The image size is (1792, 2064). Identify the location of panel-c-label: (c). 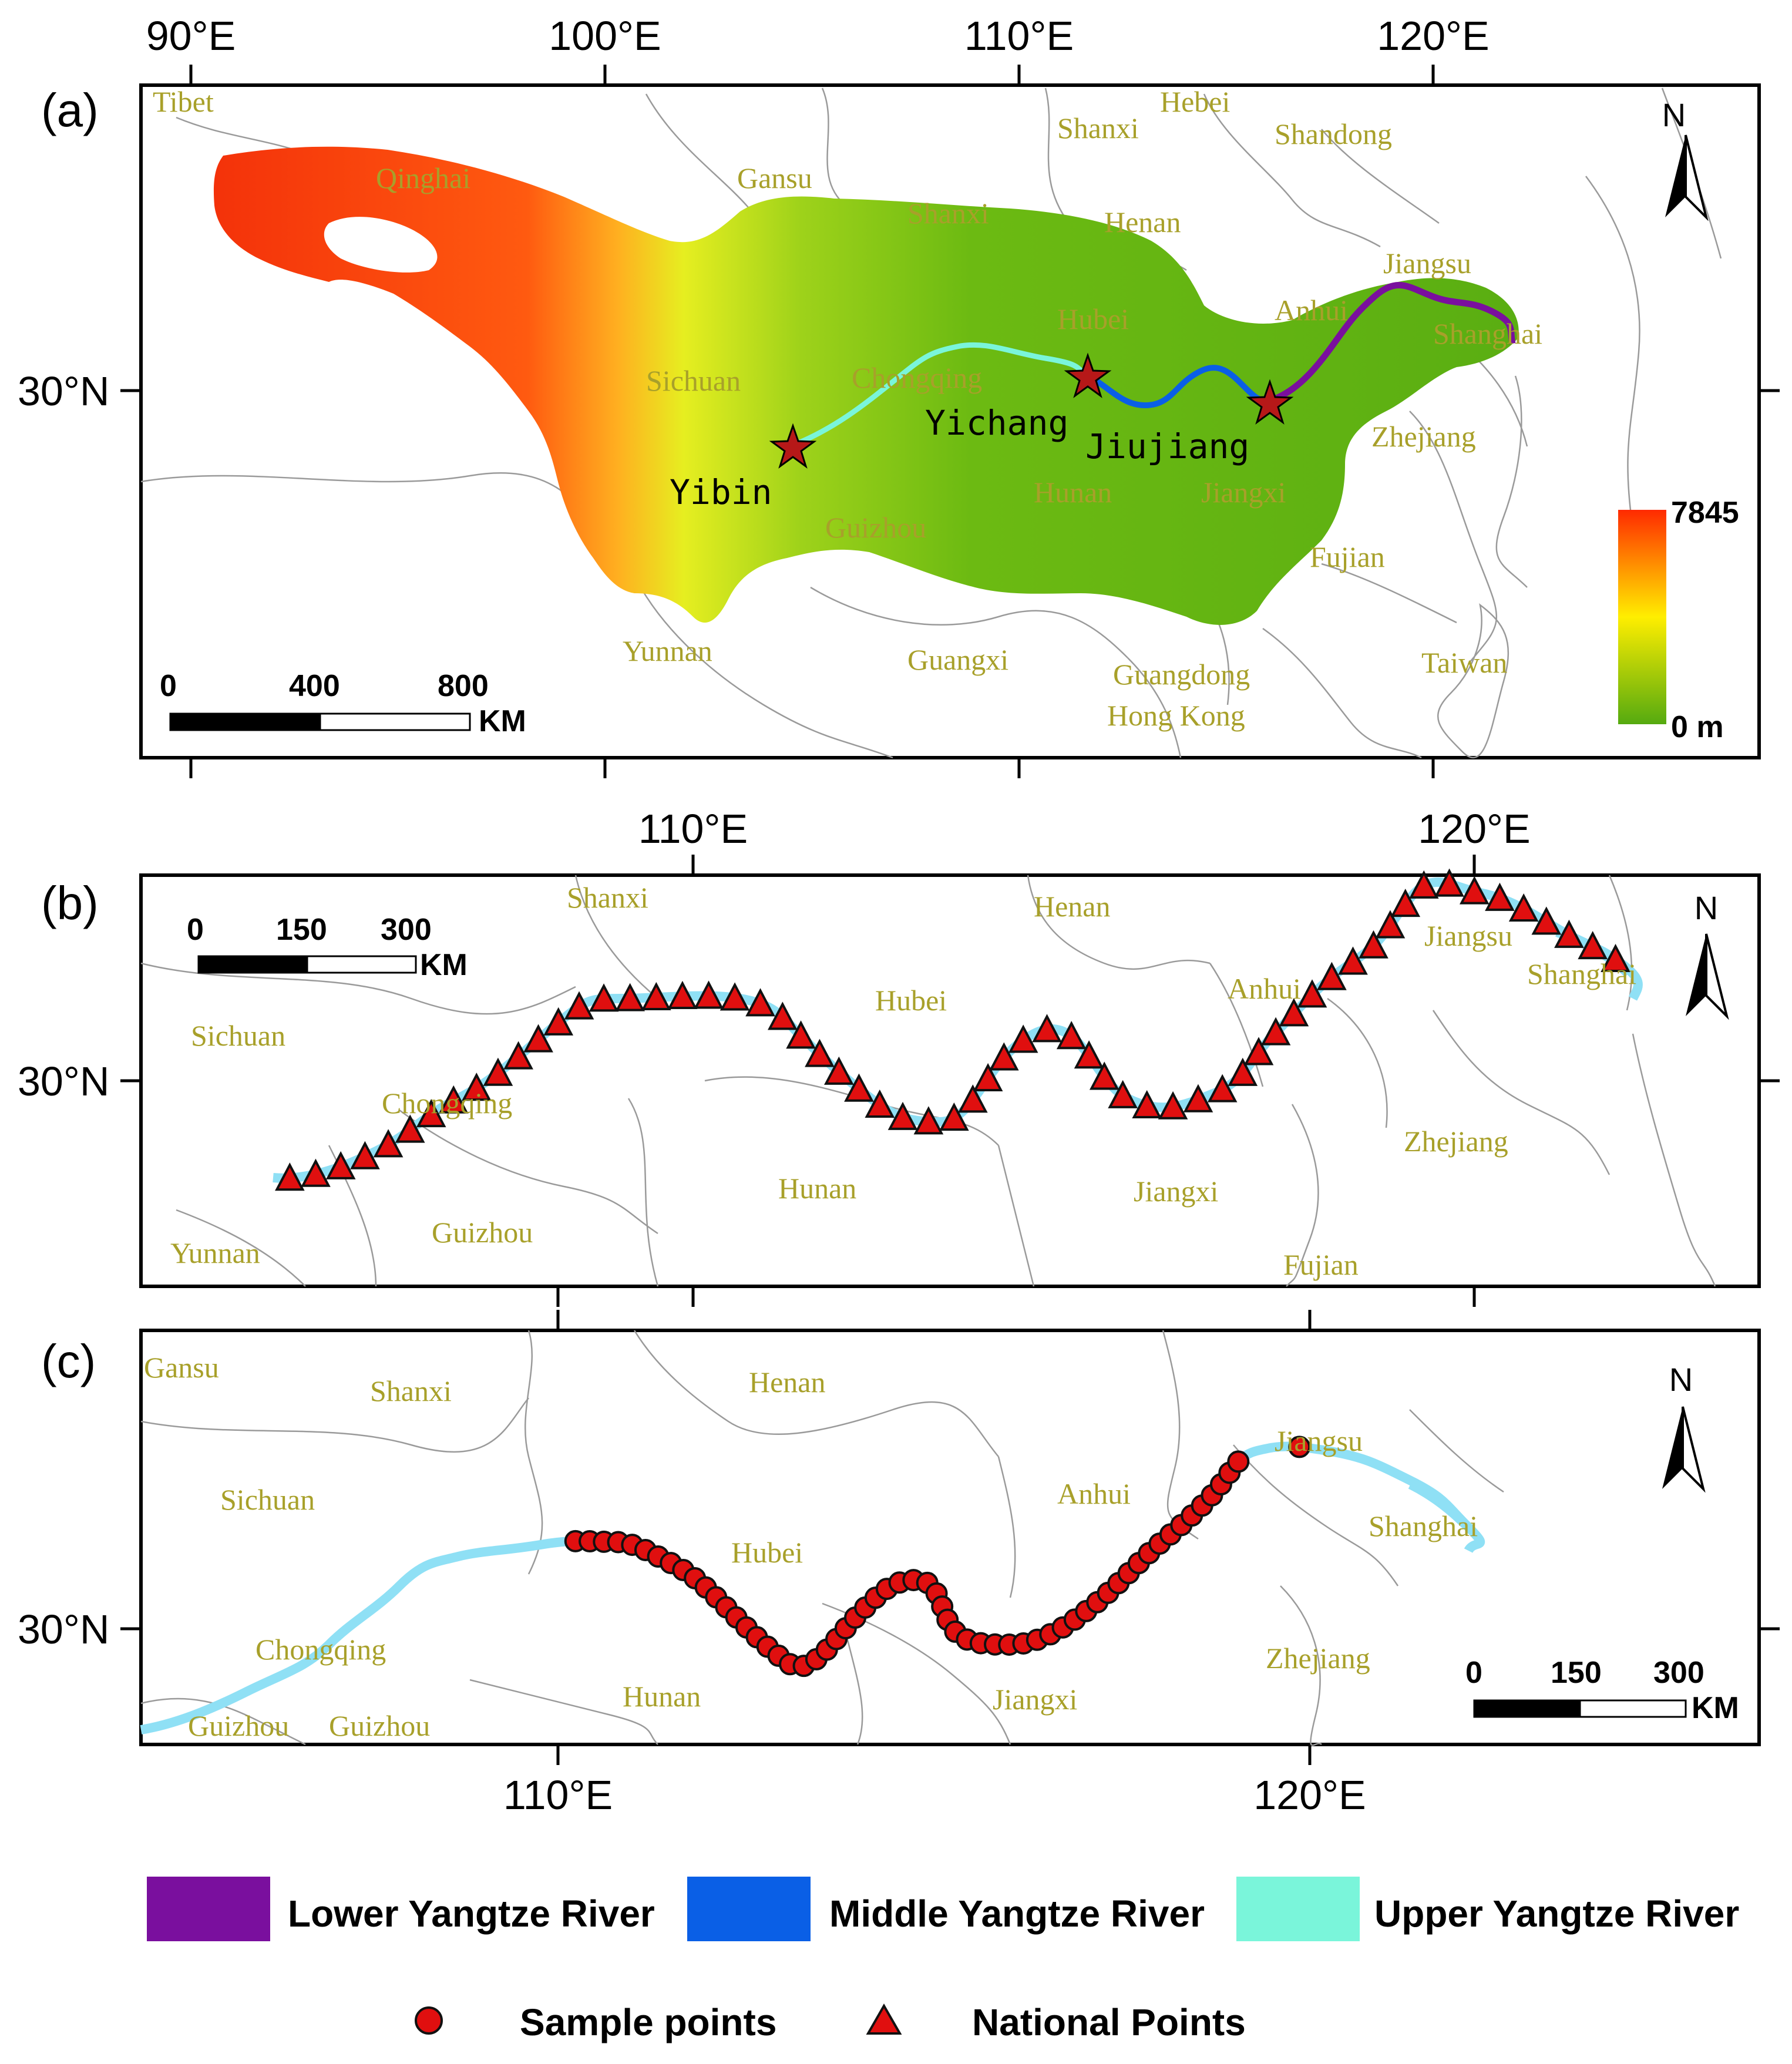
(68, 1361).